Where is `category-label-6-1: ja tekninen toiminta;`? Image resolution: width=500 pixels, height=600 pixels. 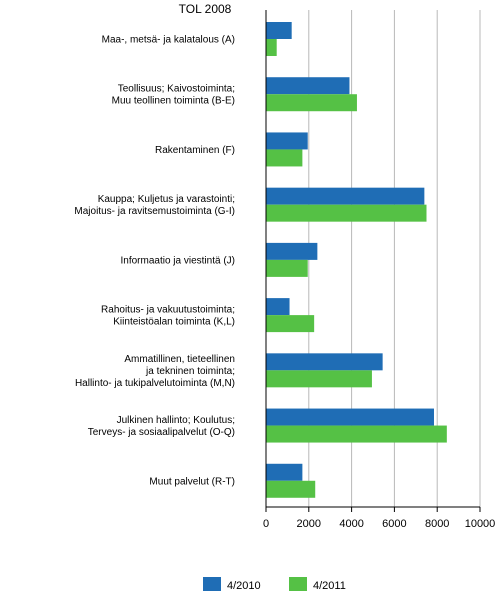 category-label-6-1: ja tekninen toiminta; is located at coordinates (190, 371).